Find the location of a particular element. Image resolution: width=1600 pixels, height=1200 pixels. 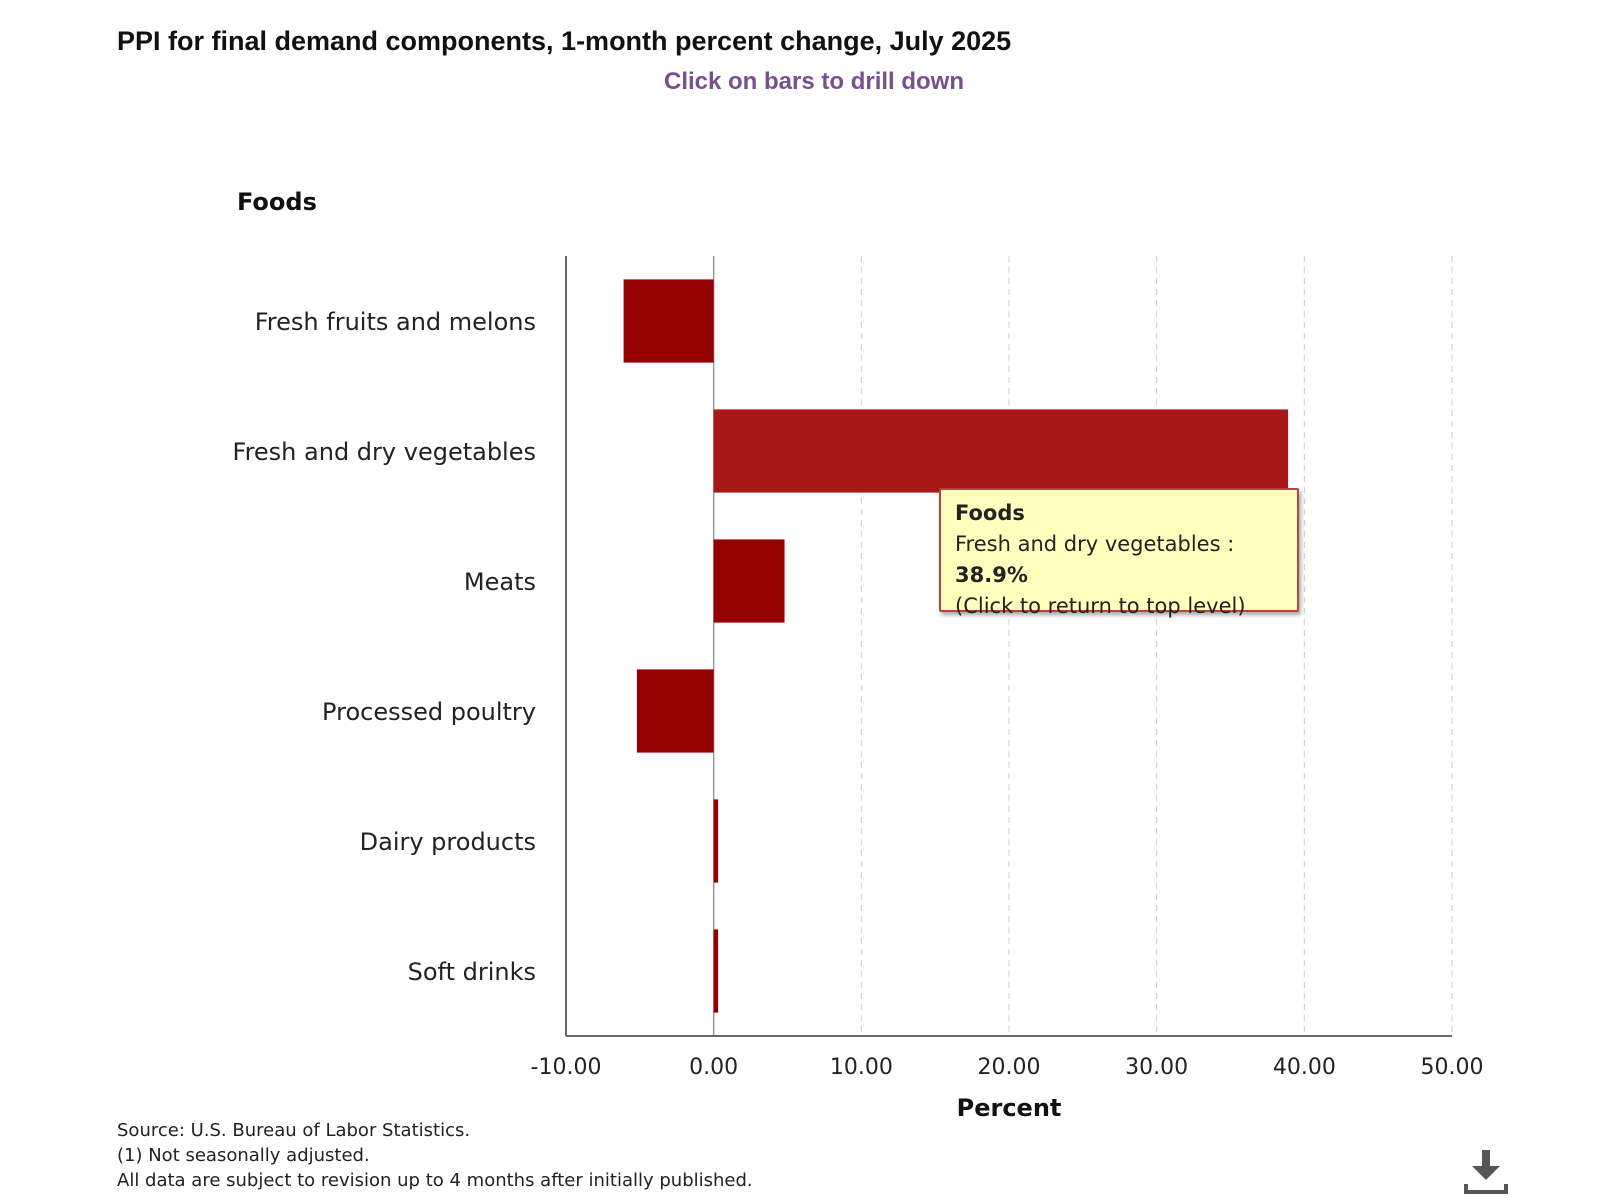

tick-labels: -10.00 0.00 10.00 20.00 30.00 40.00 50.00 is located at coordinates (1007, 1067).